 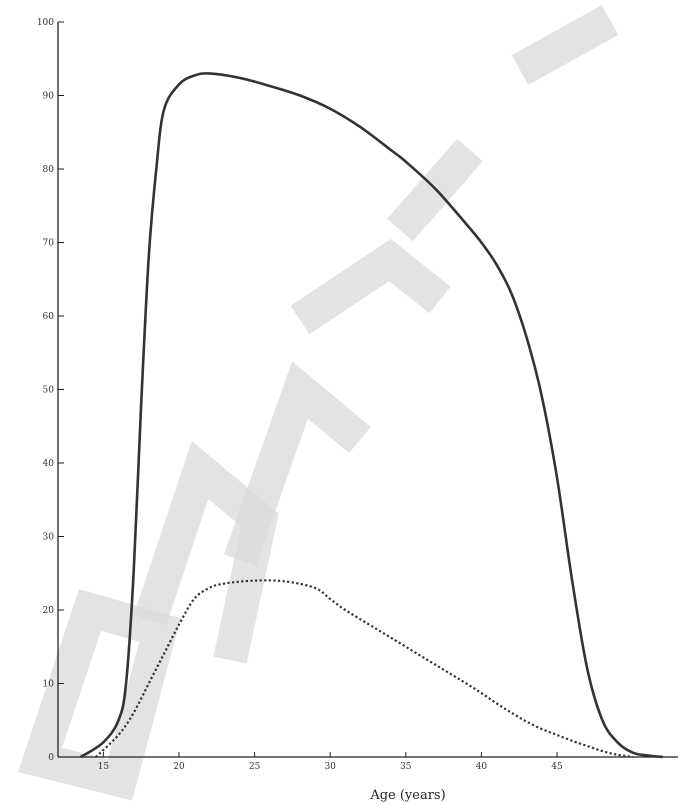 What do you see at coordinates (330, 767) in the screenshot?
I see `x-tick-label: 30` at bounding box center [330, 767].